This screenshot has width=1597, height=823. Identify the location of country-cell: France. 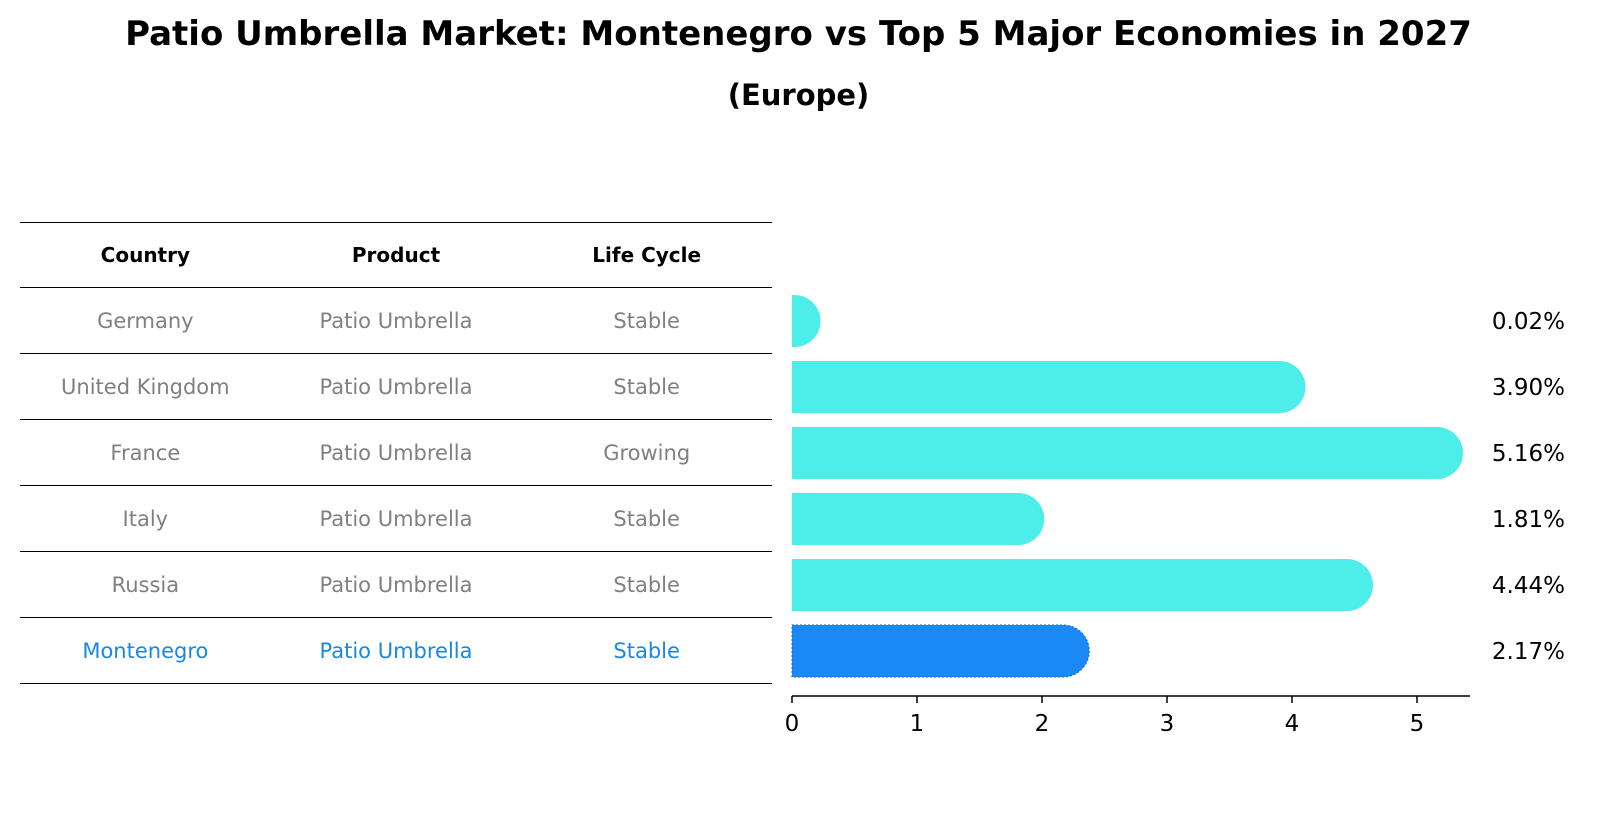
(145, 452).